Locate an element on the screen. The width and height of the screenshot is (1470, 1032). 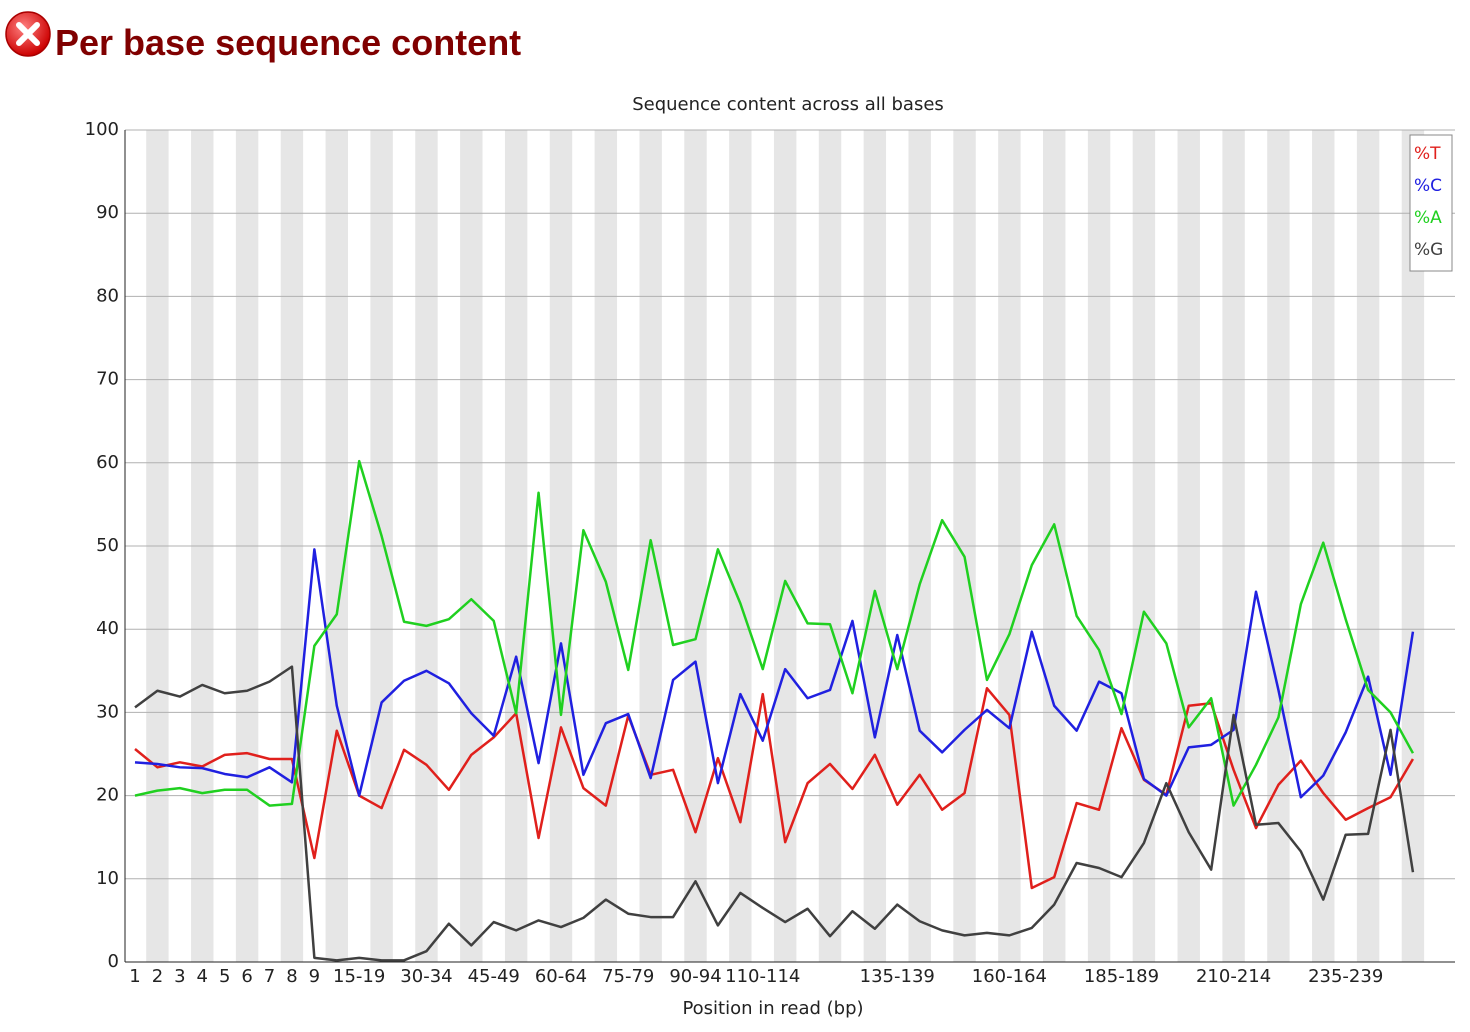
x-tick-label: 5 is located at coordinates (224, 976).